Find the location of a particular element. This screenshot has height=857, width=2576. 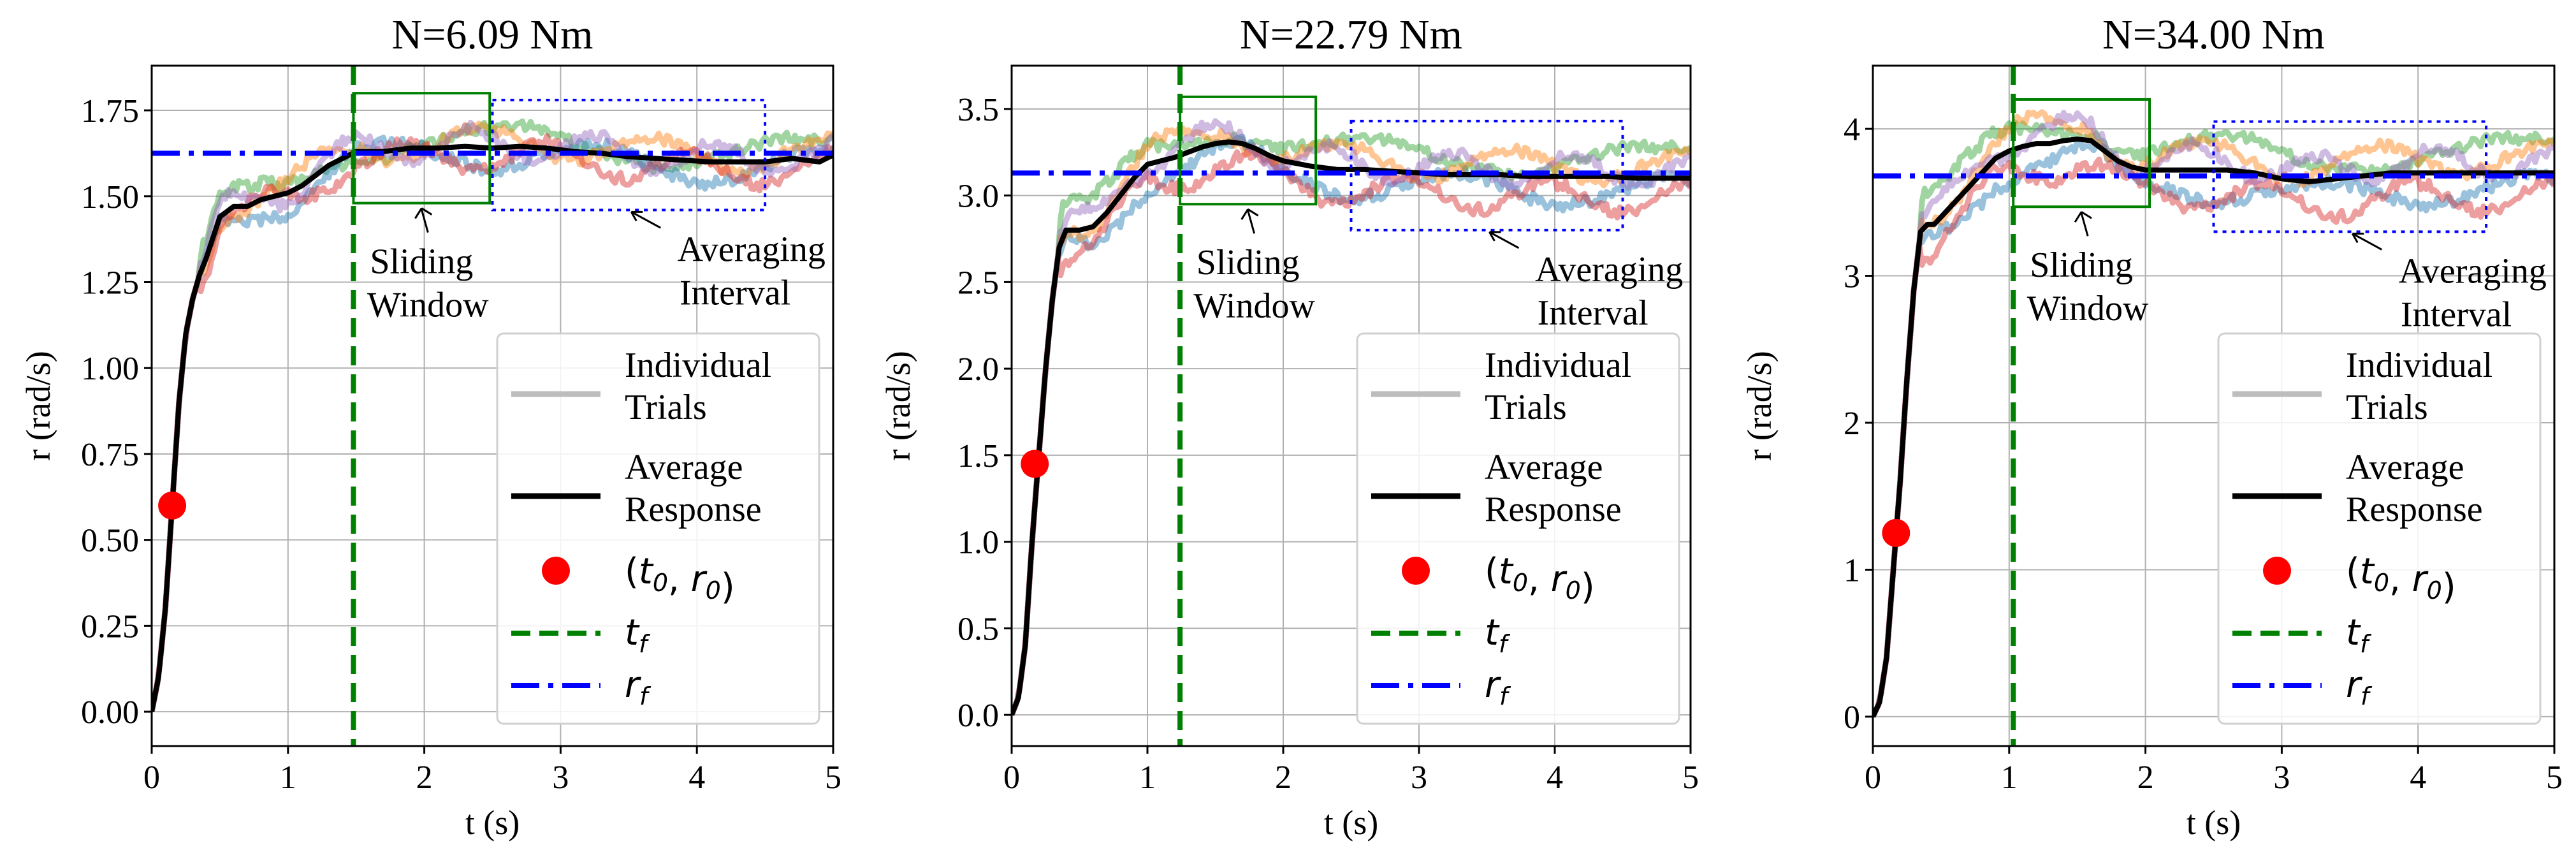

y-tick-label: 2.0 is located at coordinates (978, 369).